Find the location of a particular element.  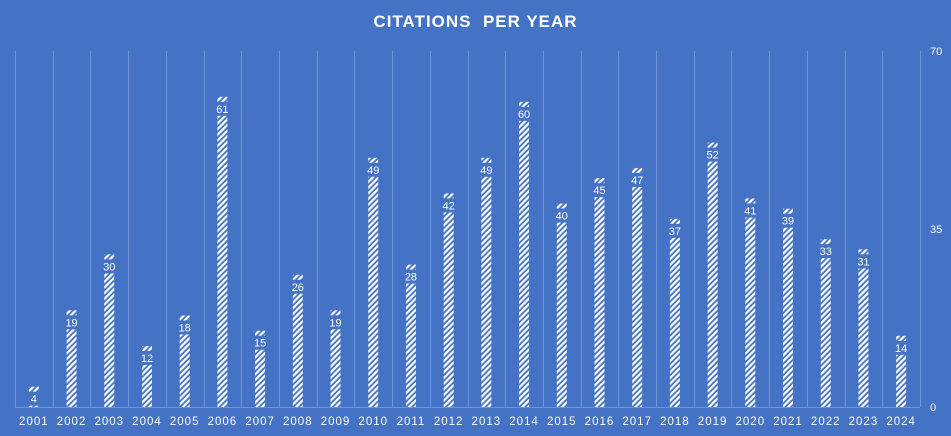

x-tick-label: 2013 is located at coordinates (487, 422).